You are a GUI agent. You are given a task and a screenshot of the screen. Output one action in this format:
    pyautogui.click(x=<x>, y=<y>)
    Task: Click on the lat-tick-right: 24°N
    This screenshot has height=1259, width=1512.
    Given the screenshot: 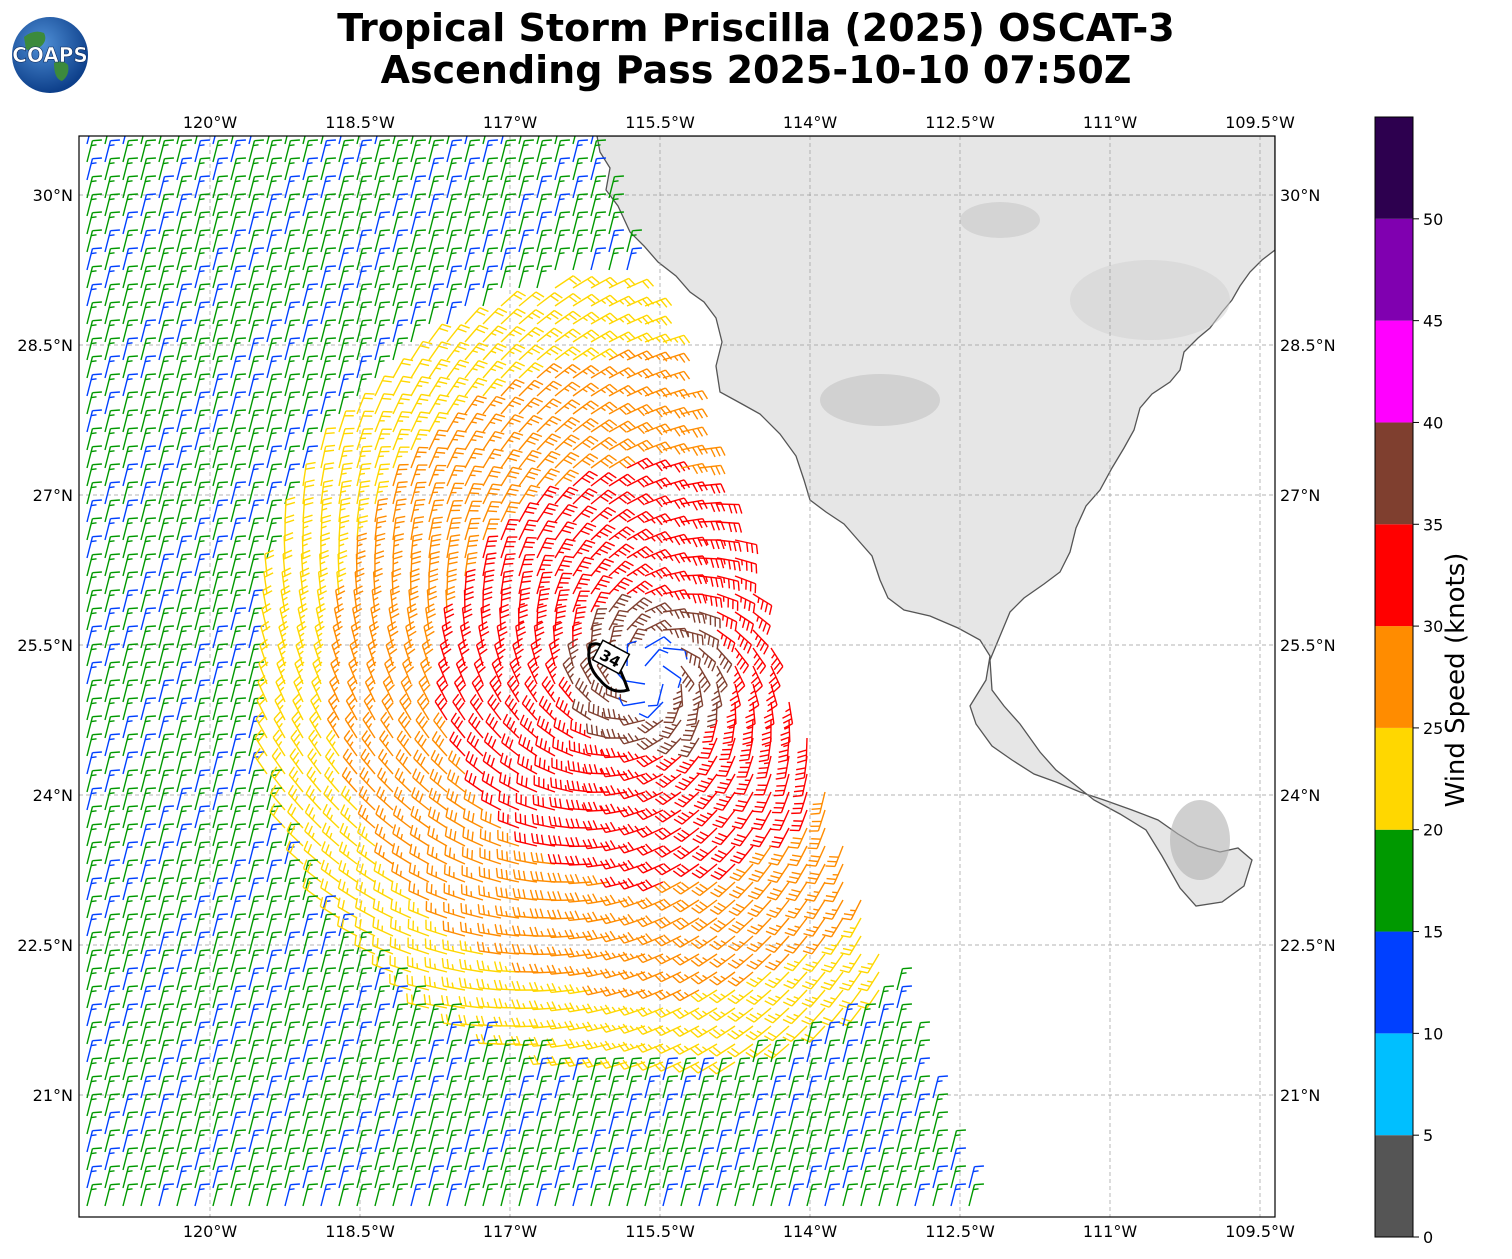 What is the action you would take?
    pyautogui.click(x=1300, y=795)
    